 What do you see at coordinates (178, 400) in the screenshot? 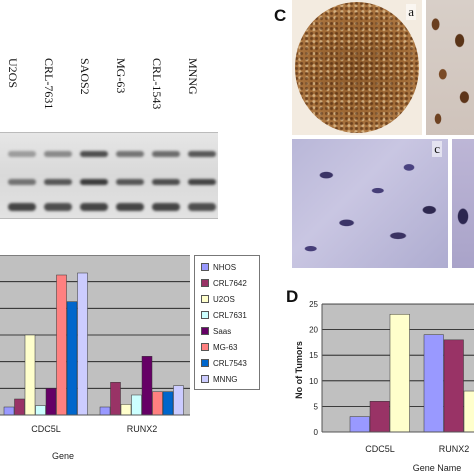
I see `bar-mnng-runx2` at bounding box center [178, 400].